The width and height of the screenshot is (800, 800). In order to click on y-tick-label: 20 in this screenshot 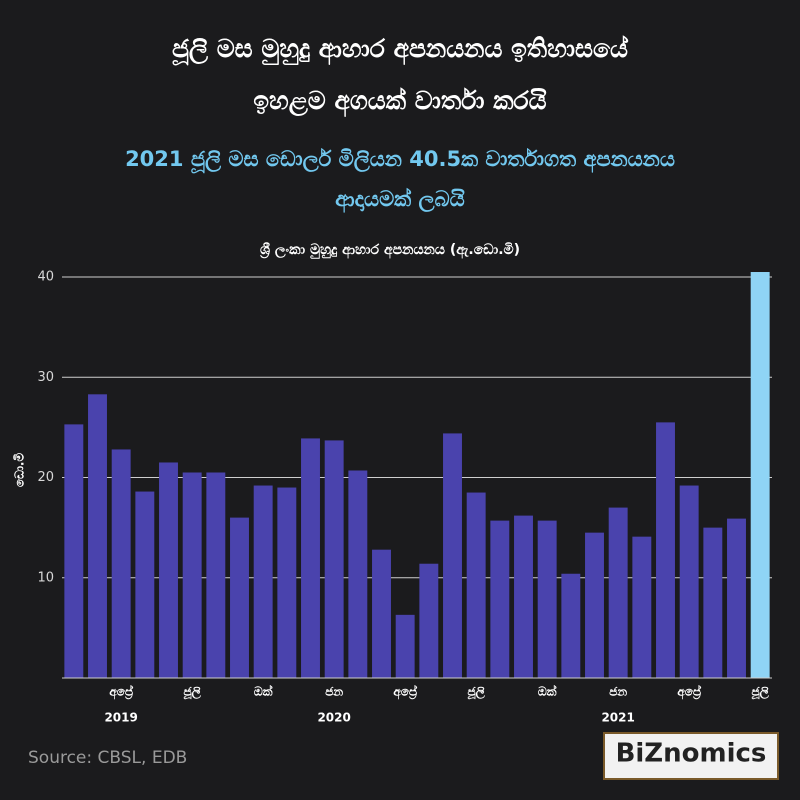, I will do `click(45, 477)`.